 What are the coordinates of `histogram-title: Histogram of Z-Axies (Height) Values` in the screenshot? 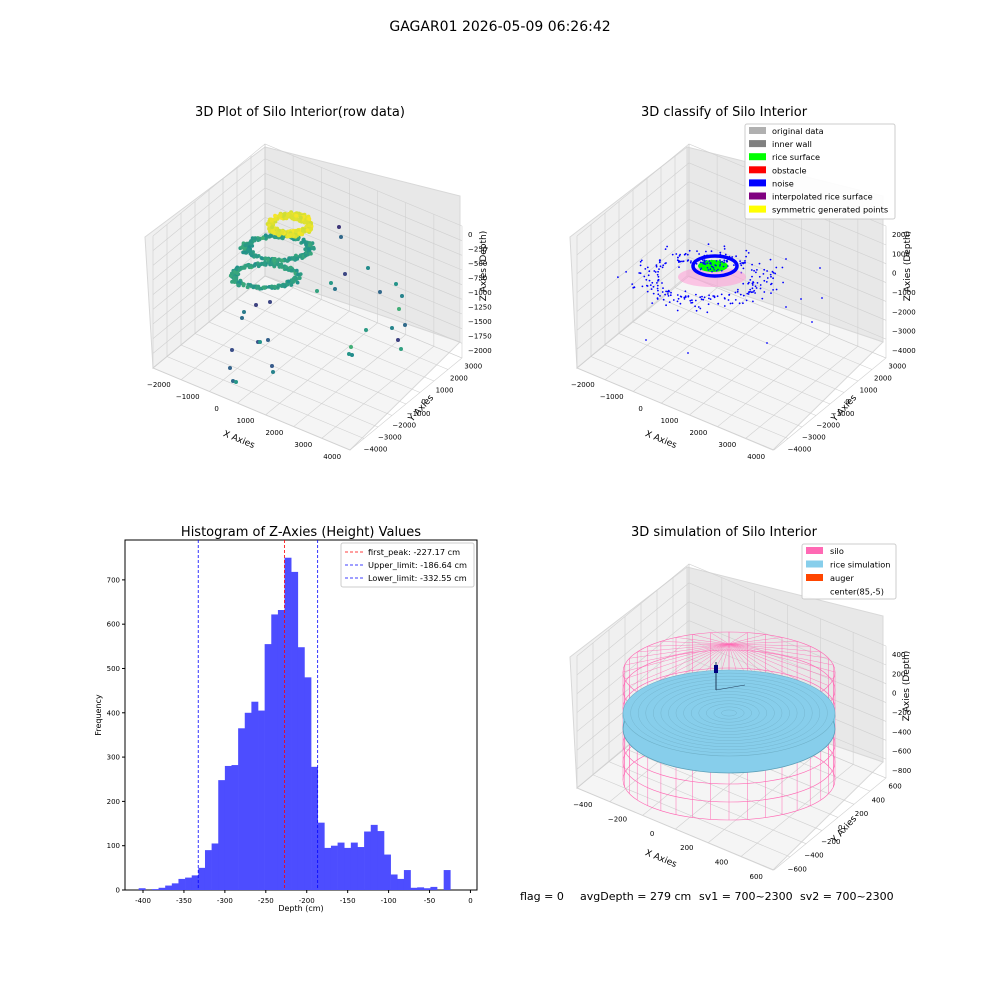 It's located at (301, 532).